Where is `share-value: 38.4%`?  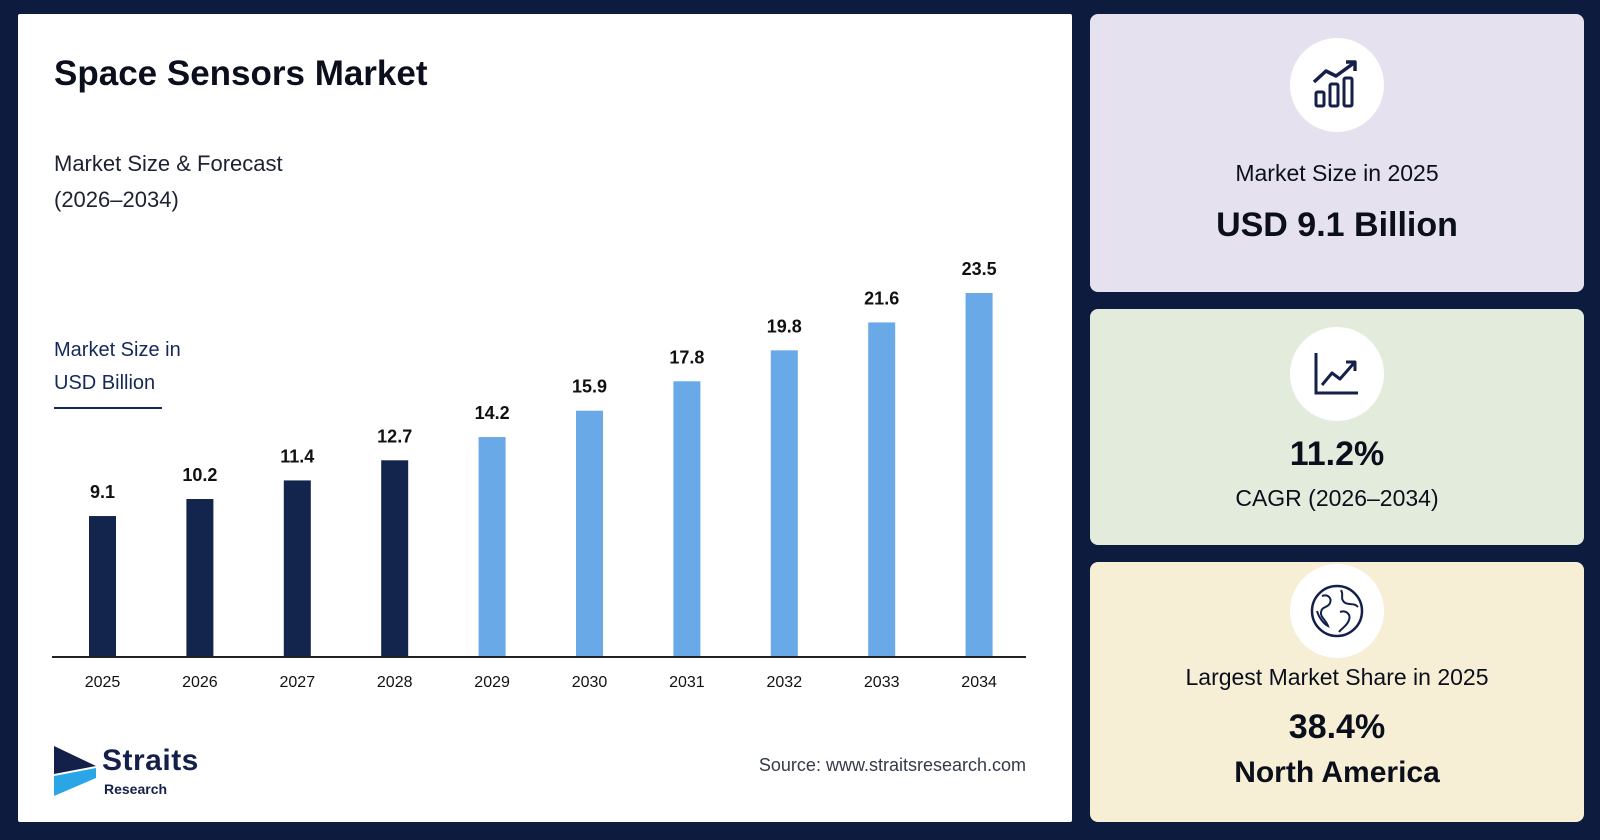 share-value: 38.4% is located at coordinates (1337, 727).